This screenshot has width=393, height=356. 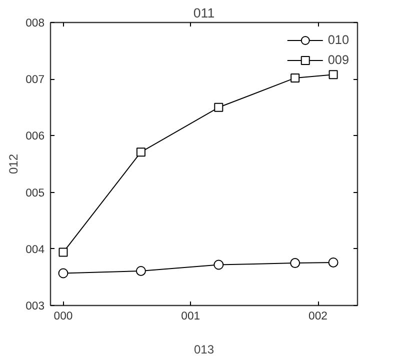 I want to click on y-tick-label: 003, so click(x=35, y=306).